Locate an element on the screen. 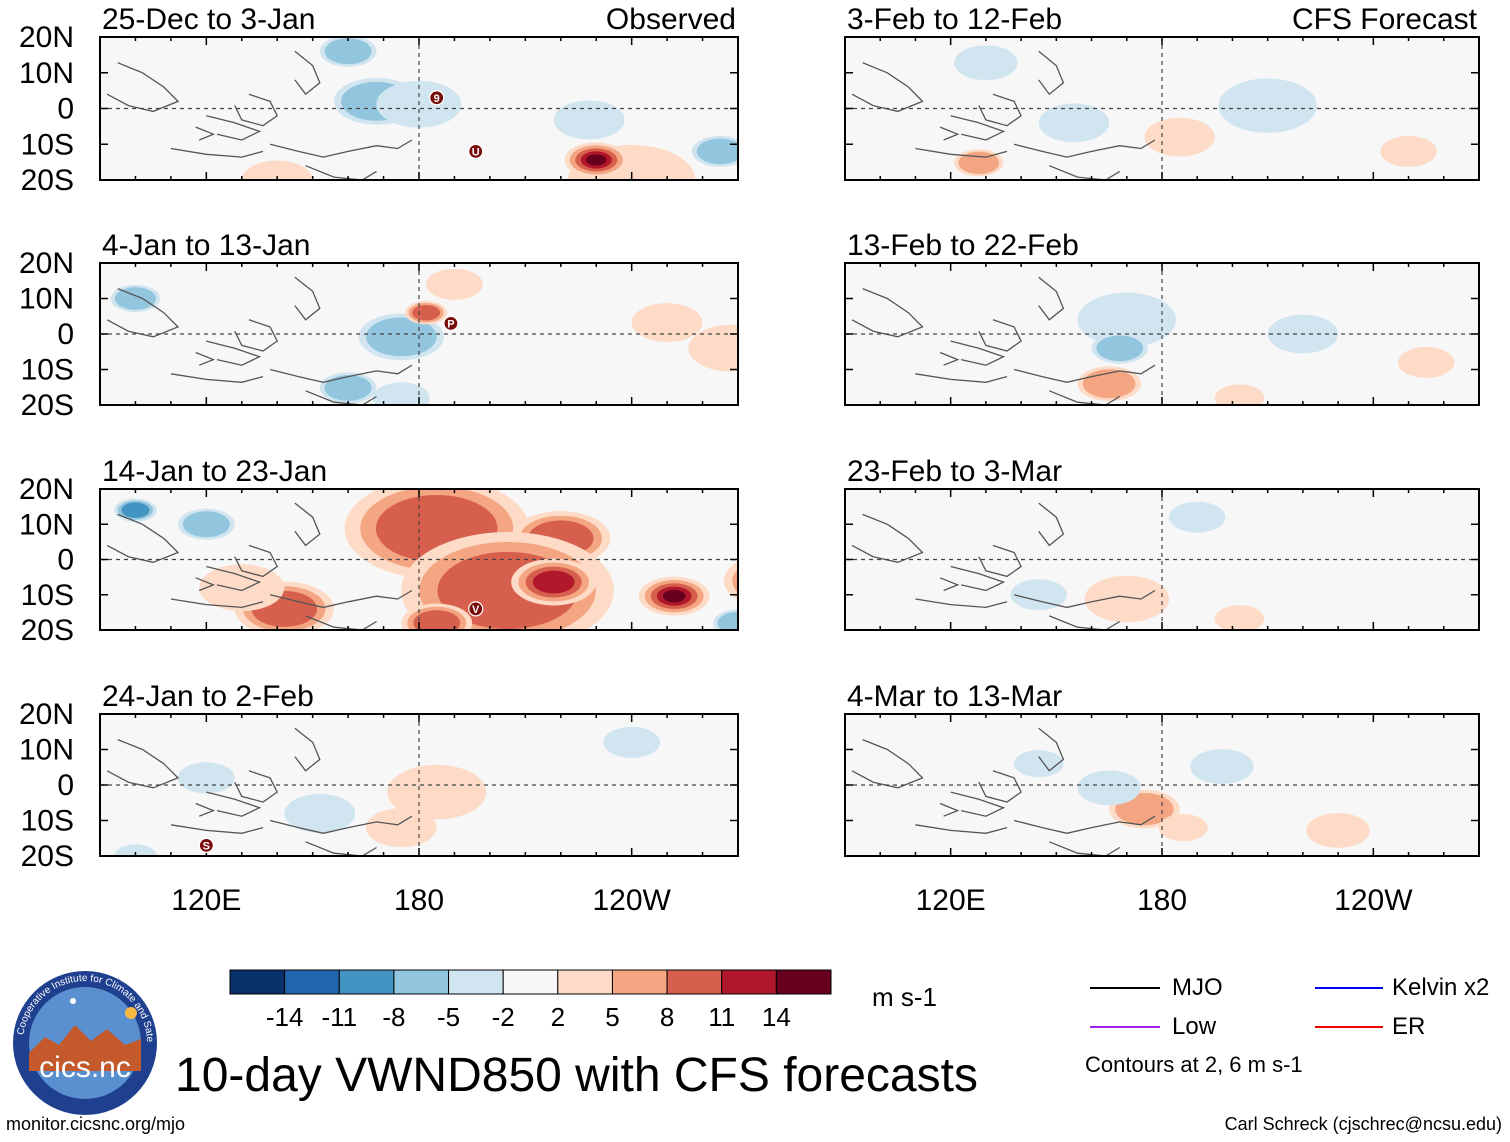 The height and width of the screenshot is (1142, 1510). colorbar-units: m s-1 is located at coordinates (904, 997).